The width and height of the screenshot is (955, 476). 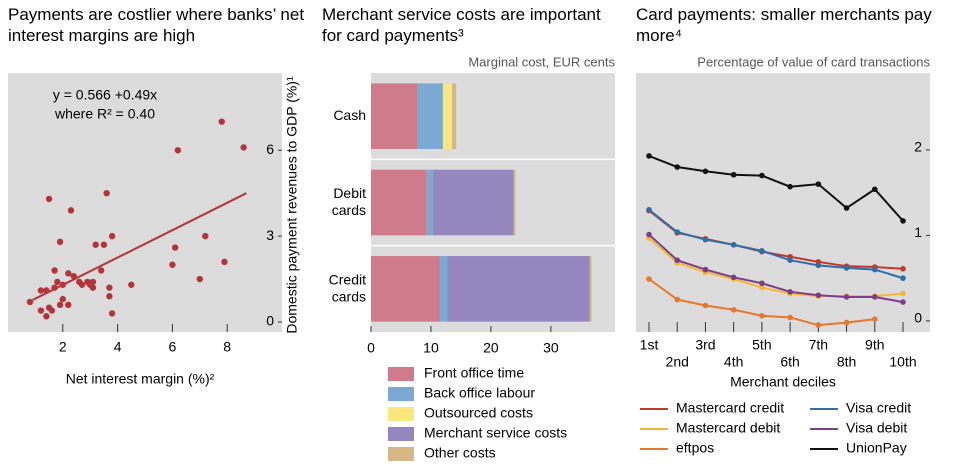 I want to click on fit-line, so click(x=139, y=246).